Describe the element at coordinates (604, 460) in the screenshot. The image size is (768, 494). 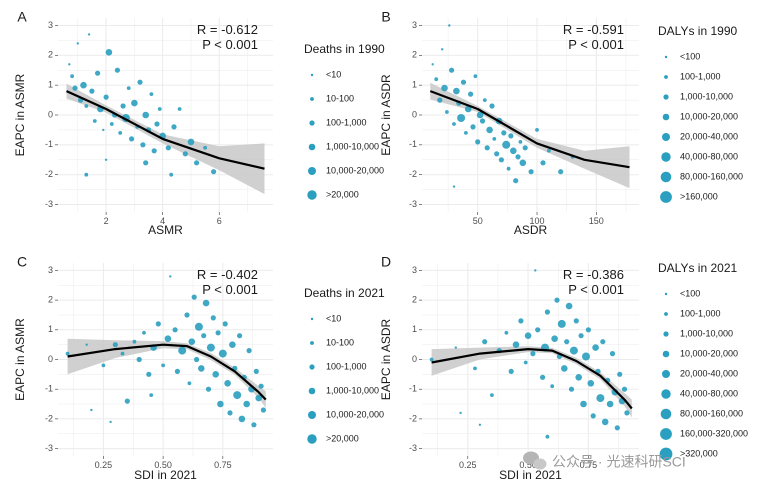
I see `watermark: 公众号 · 光速科研SCI` at that location.